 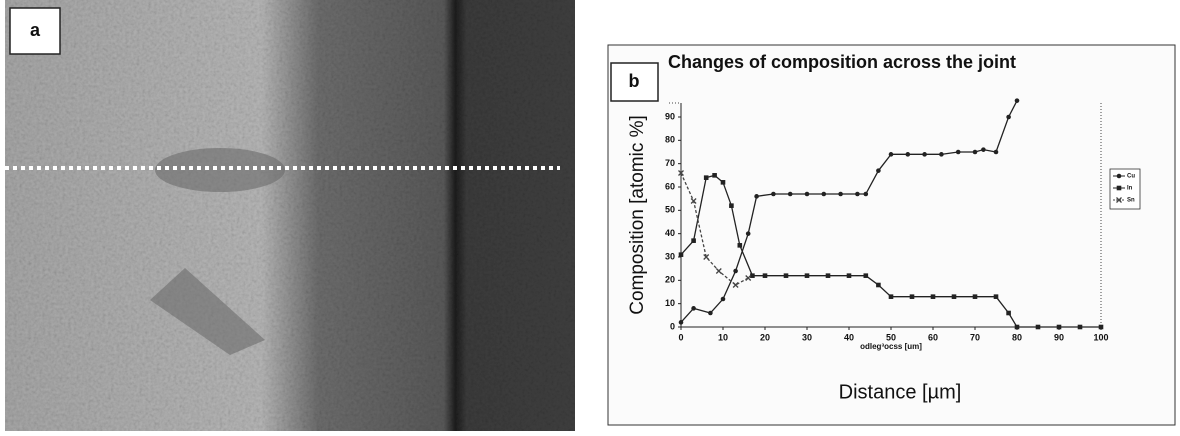 What do you see at coordinates (900, 392) in the screenshot?
I see `x-axis-label: Distance [µm]` at bounding box center [900, 392].